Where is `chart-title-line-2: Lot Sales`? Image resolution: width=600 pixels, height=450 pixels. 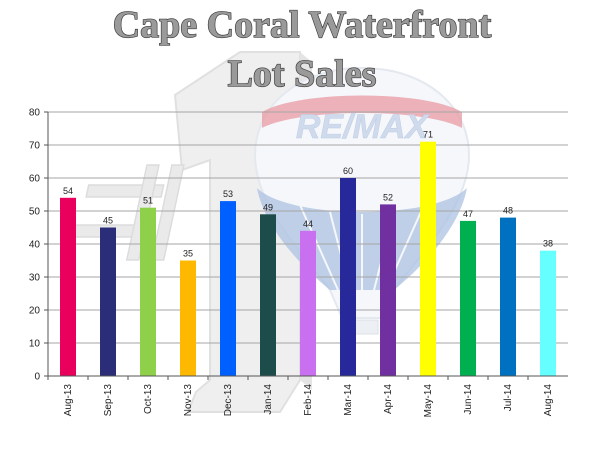 chart-title-line-2: Lot Sales is located at coordinates (302, 74).